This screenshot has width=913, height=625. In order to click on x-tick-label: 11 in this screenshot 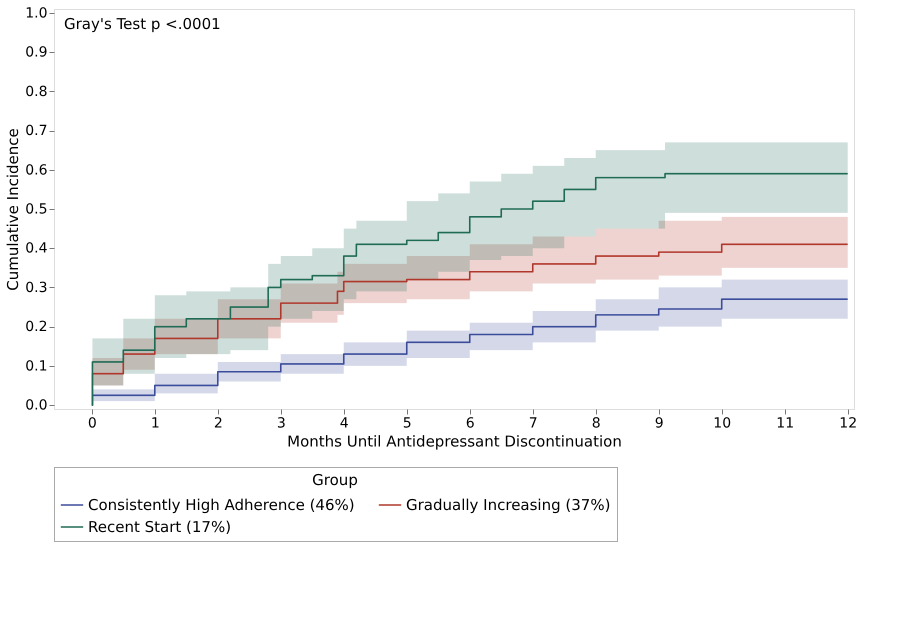, I will do `click(785, 424)`.